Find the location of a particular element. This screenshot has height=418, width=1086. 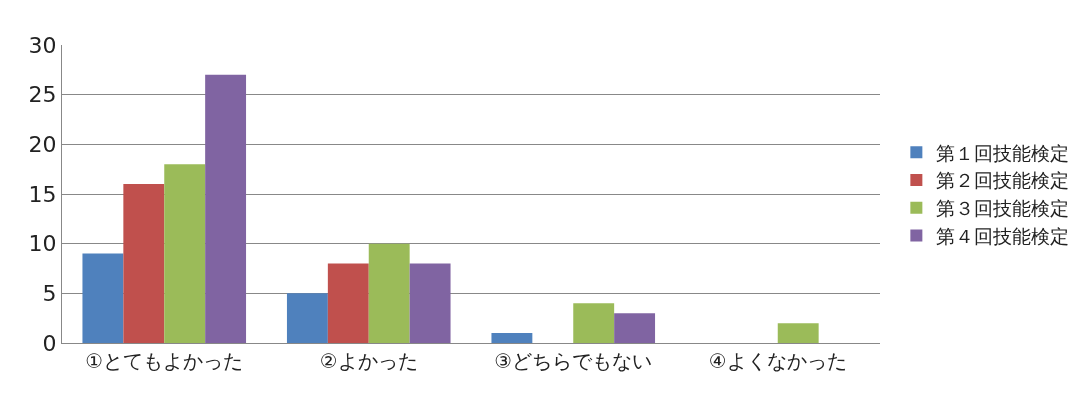

legend-label: 第１回技能検定 is located at coordinates (1003, 152).